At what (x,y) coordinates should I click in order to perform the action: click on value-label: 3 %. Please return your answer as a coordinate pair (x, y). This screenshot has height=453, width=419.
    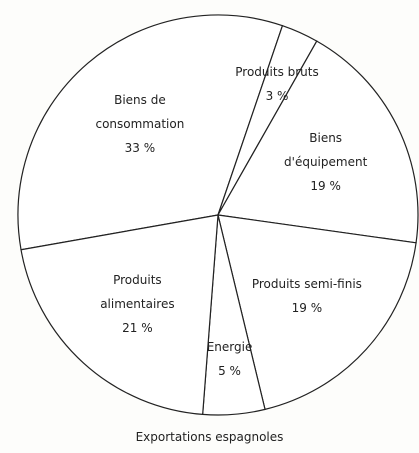
    Looking at the image, I should click on (277, 95).